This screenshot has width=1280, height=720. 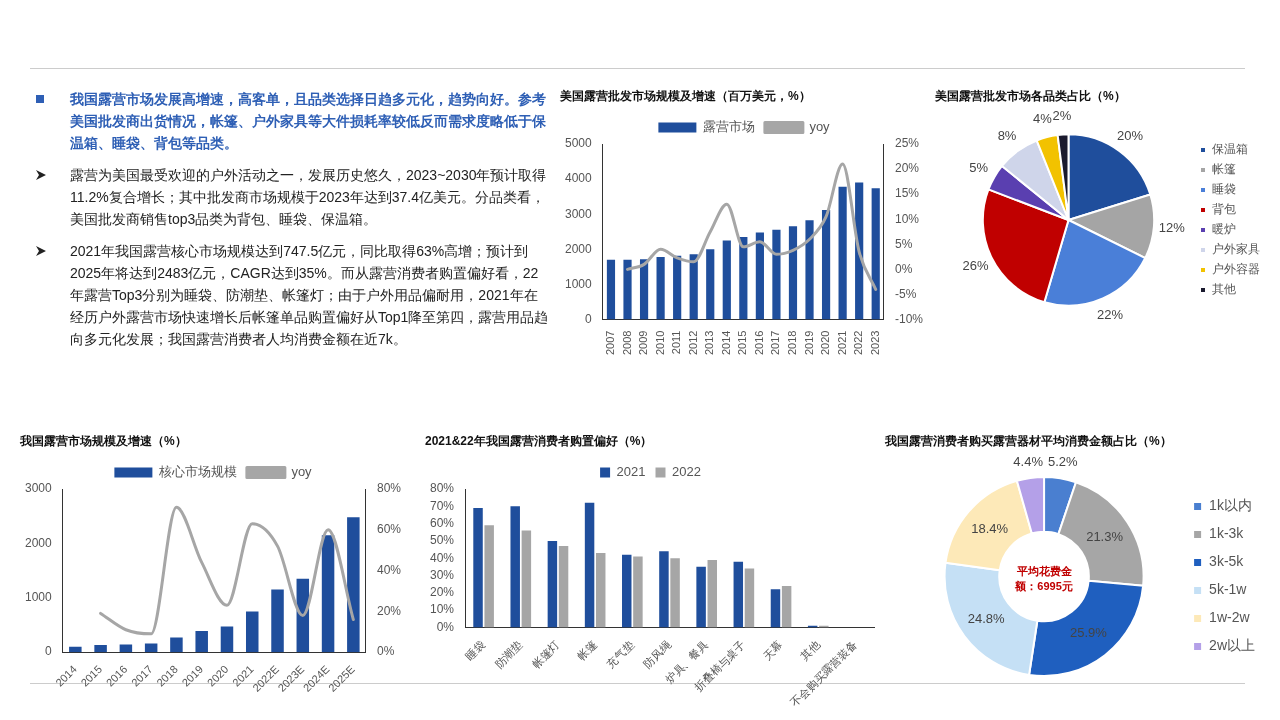 What do you see at coordinates (586, 650) in the screenshot?
I see `x-tick-label: 帐篷` at bounding box center [586, 650].